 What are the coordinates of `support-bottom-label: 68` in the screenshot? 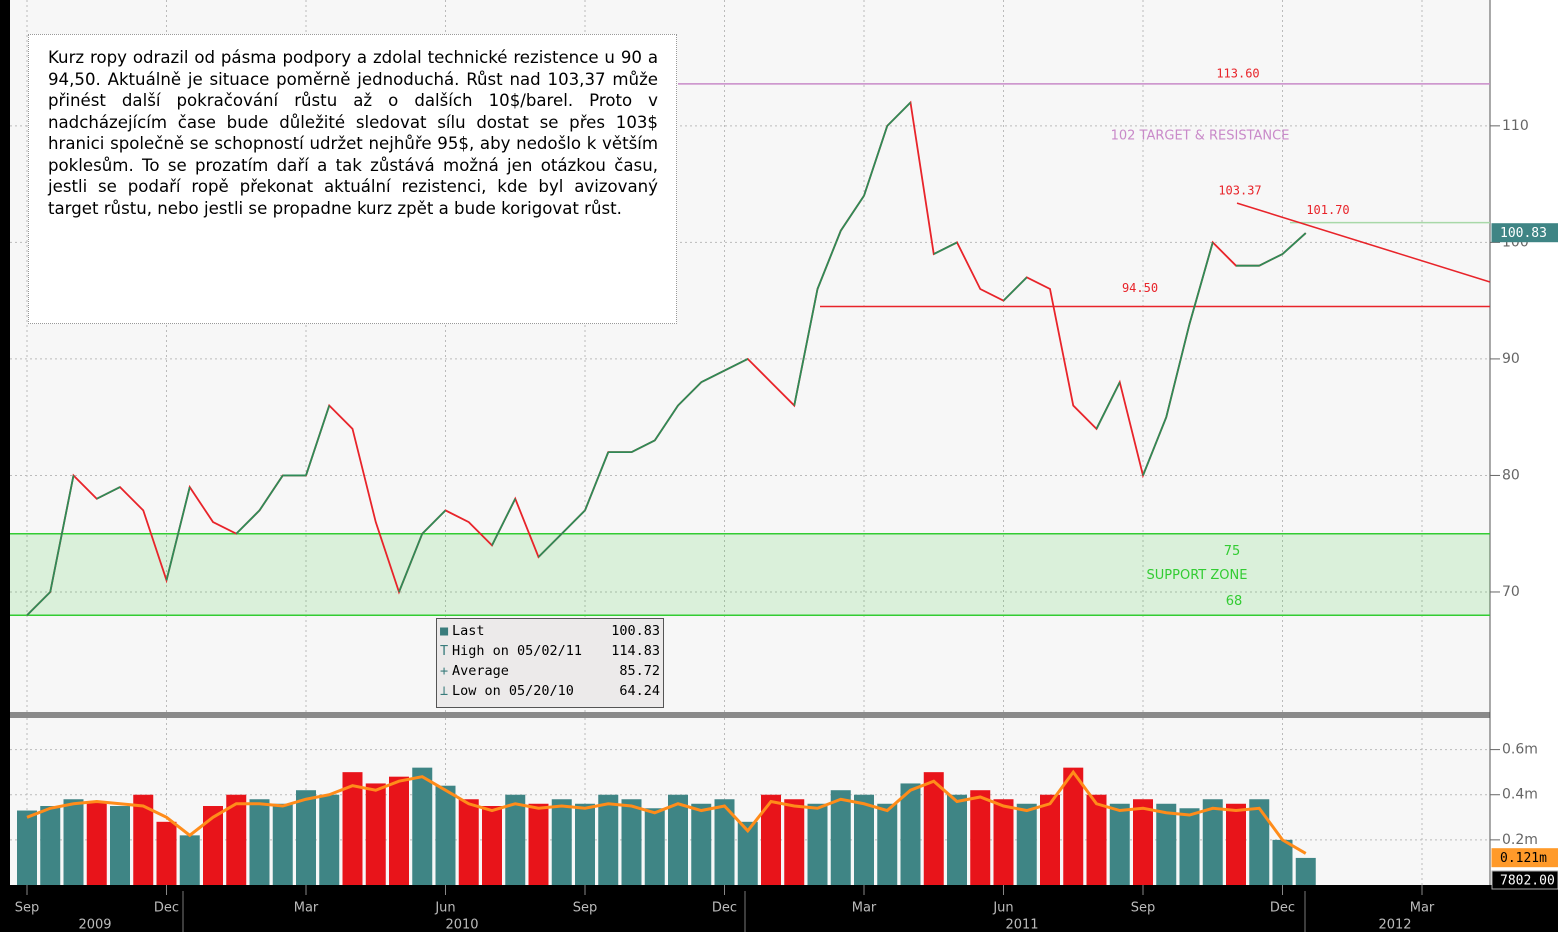 It's located at (1234, 601).